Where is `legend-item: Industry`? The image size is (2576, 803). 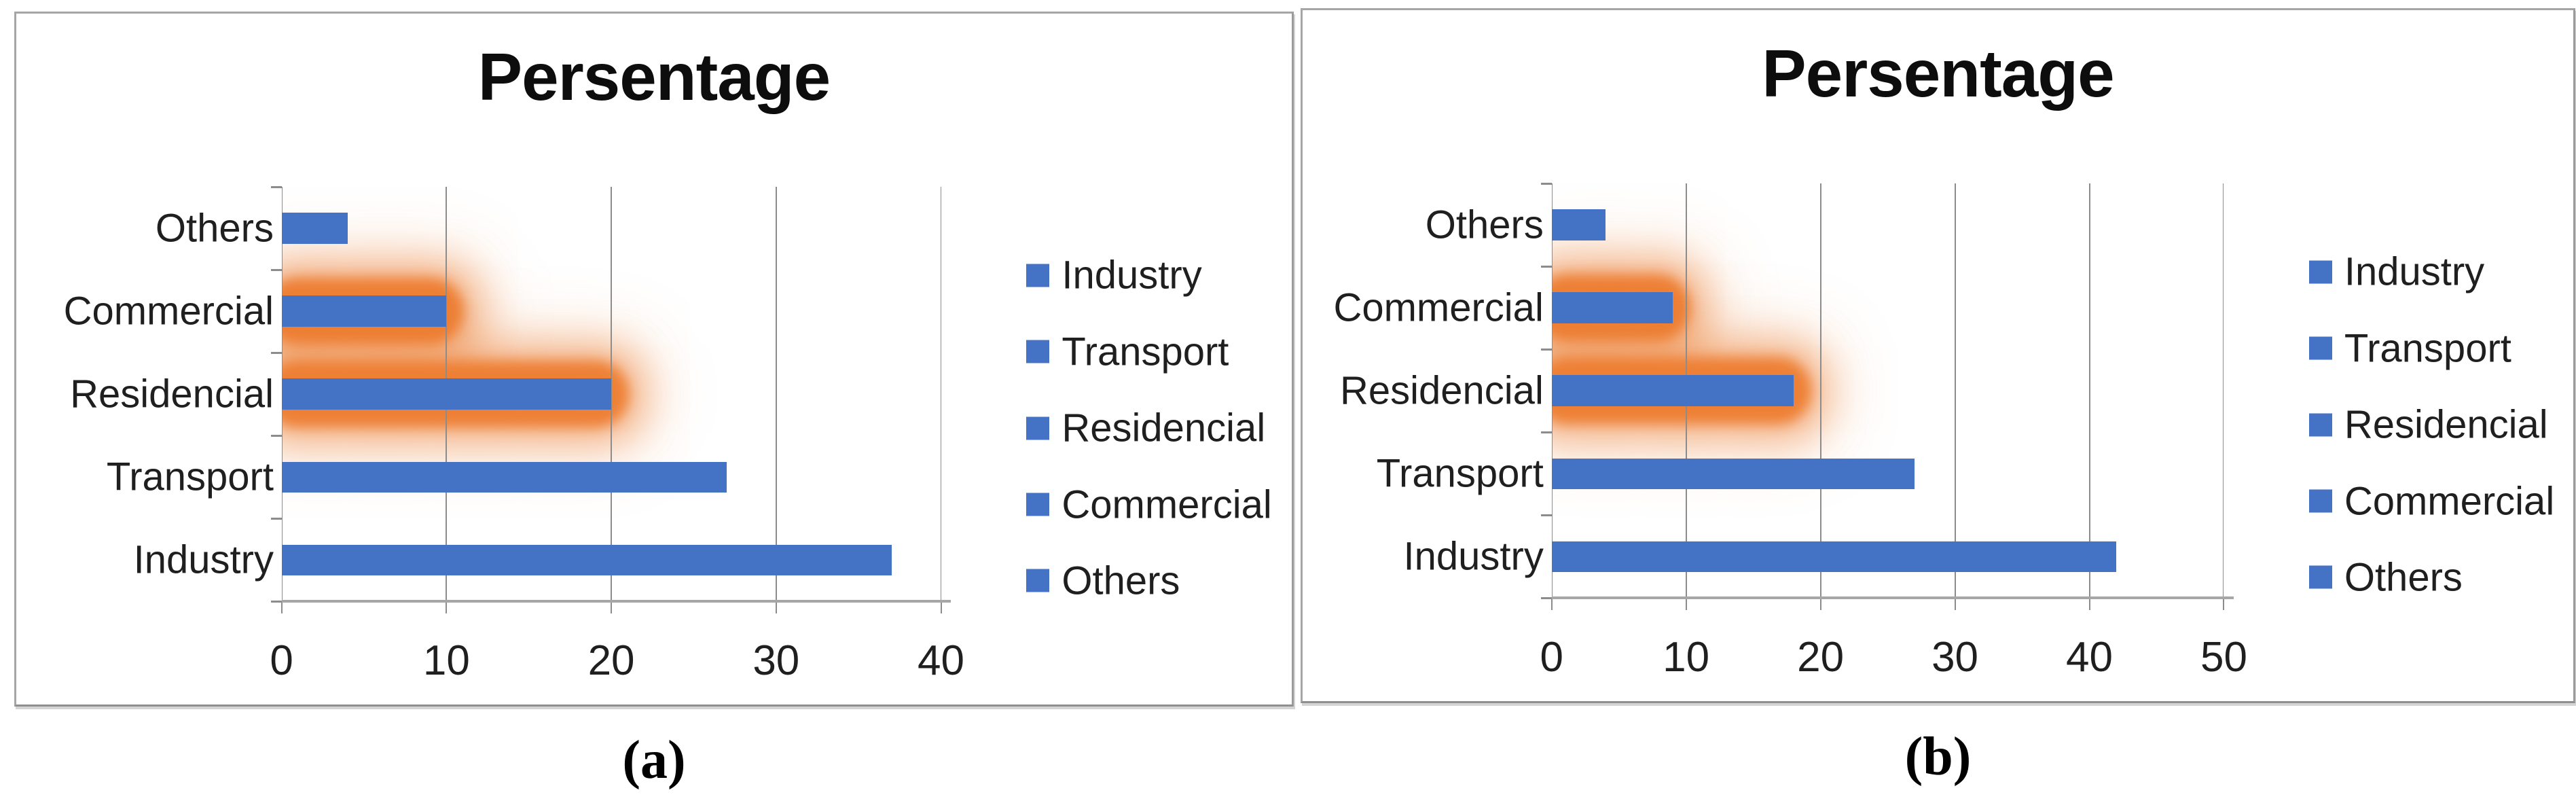 legend-item: Industry is located at coordinates (1114, 275).